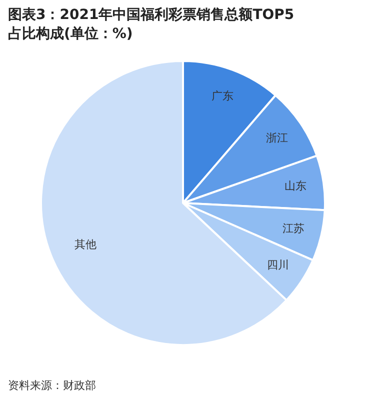 This screenshot has height=416, width=366. What do you see at coordinates (52, 385) in the screenshot?
I see `text: 资料来源：财政部` at bounding box center [52, 385].